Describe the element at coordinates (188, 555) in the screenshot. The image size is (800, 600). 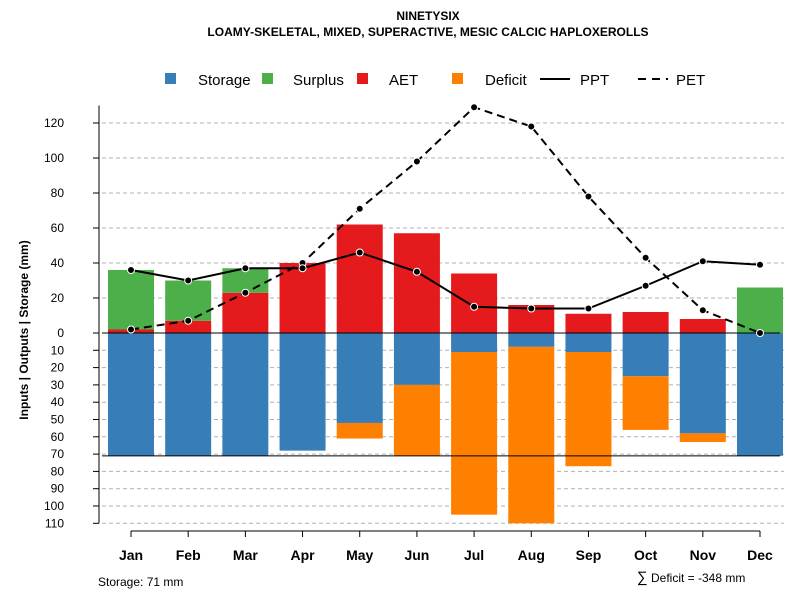
I see `x-tick-label: Feb` at that location.